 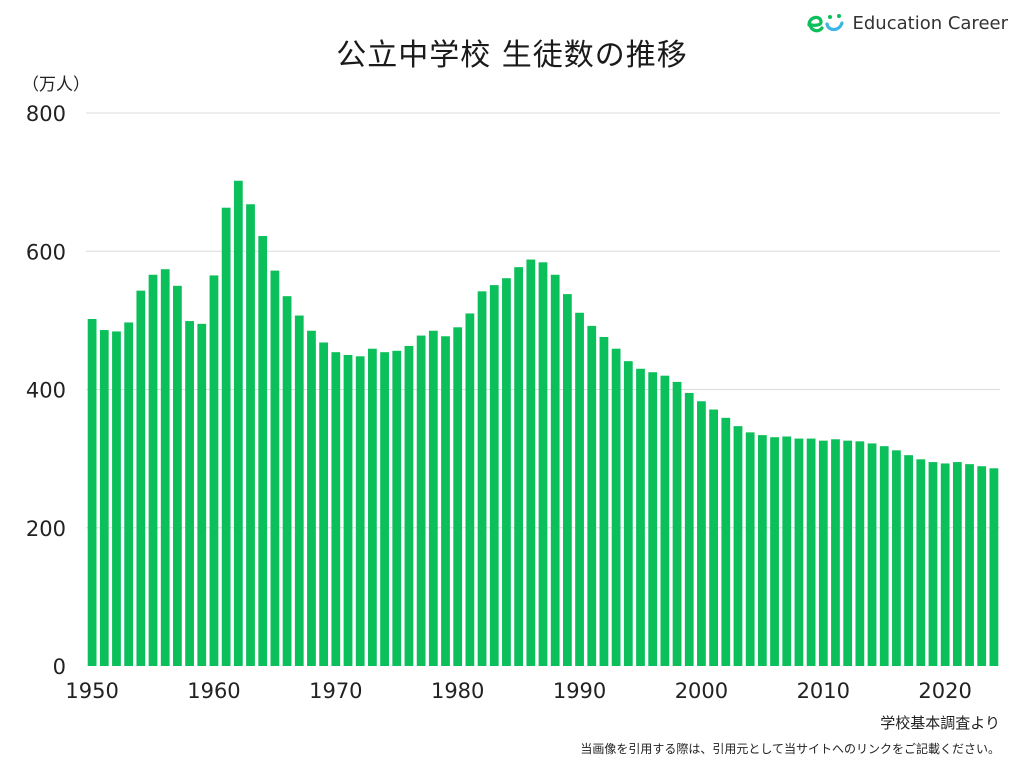 I want to click on bar-2018, so click(x=921, y=562).